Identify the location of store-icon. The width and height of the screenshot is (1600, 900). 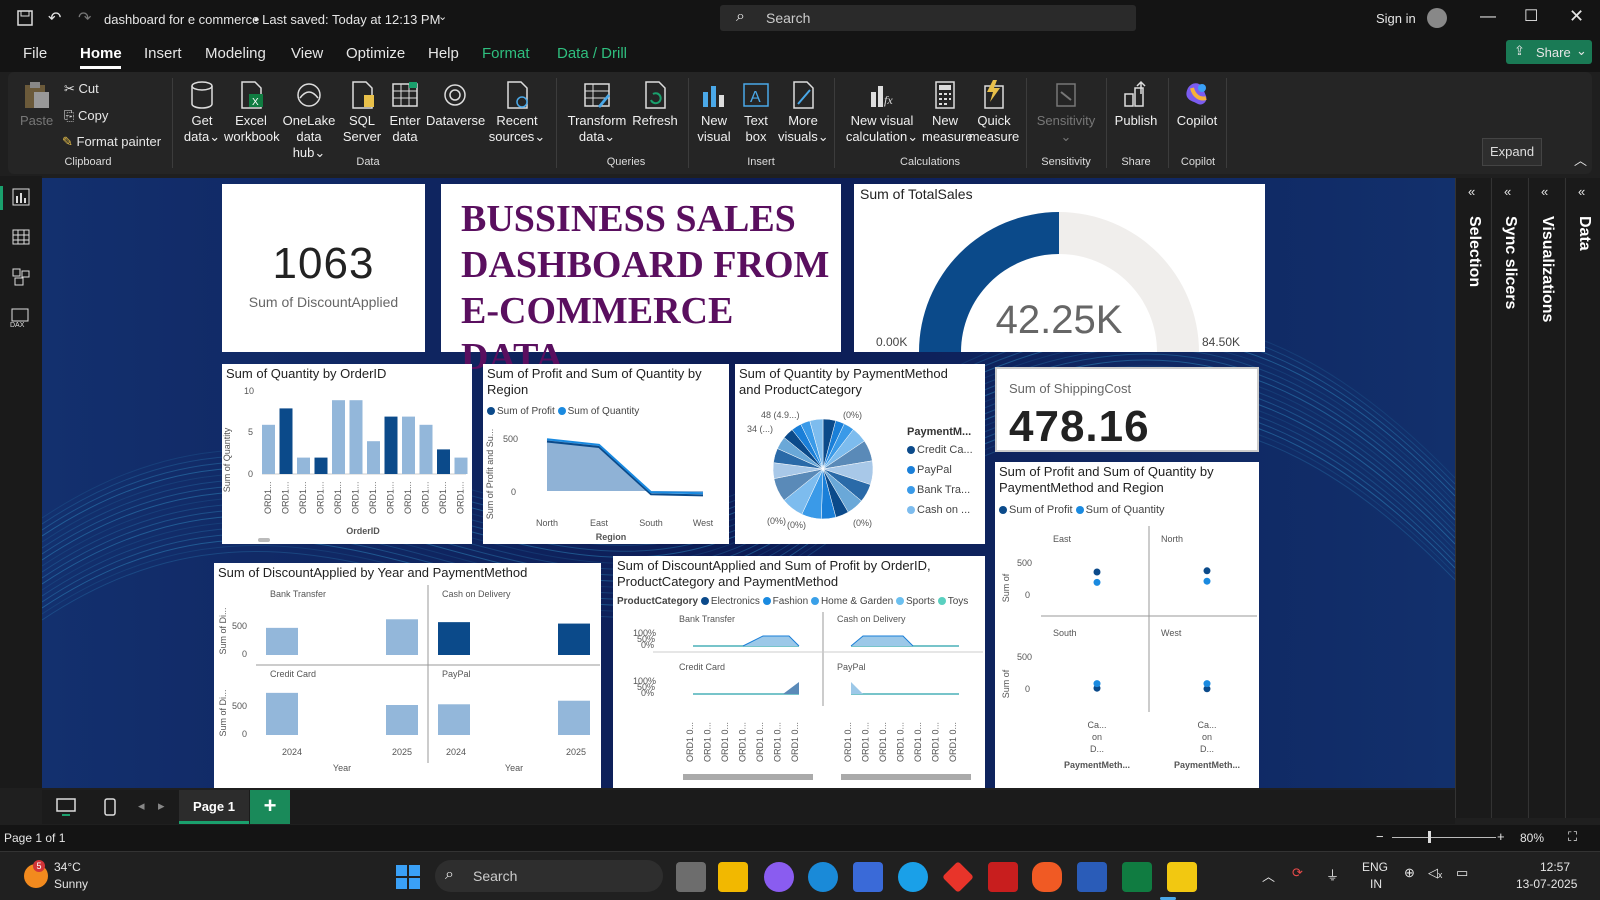
(868, 877).